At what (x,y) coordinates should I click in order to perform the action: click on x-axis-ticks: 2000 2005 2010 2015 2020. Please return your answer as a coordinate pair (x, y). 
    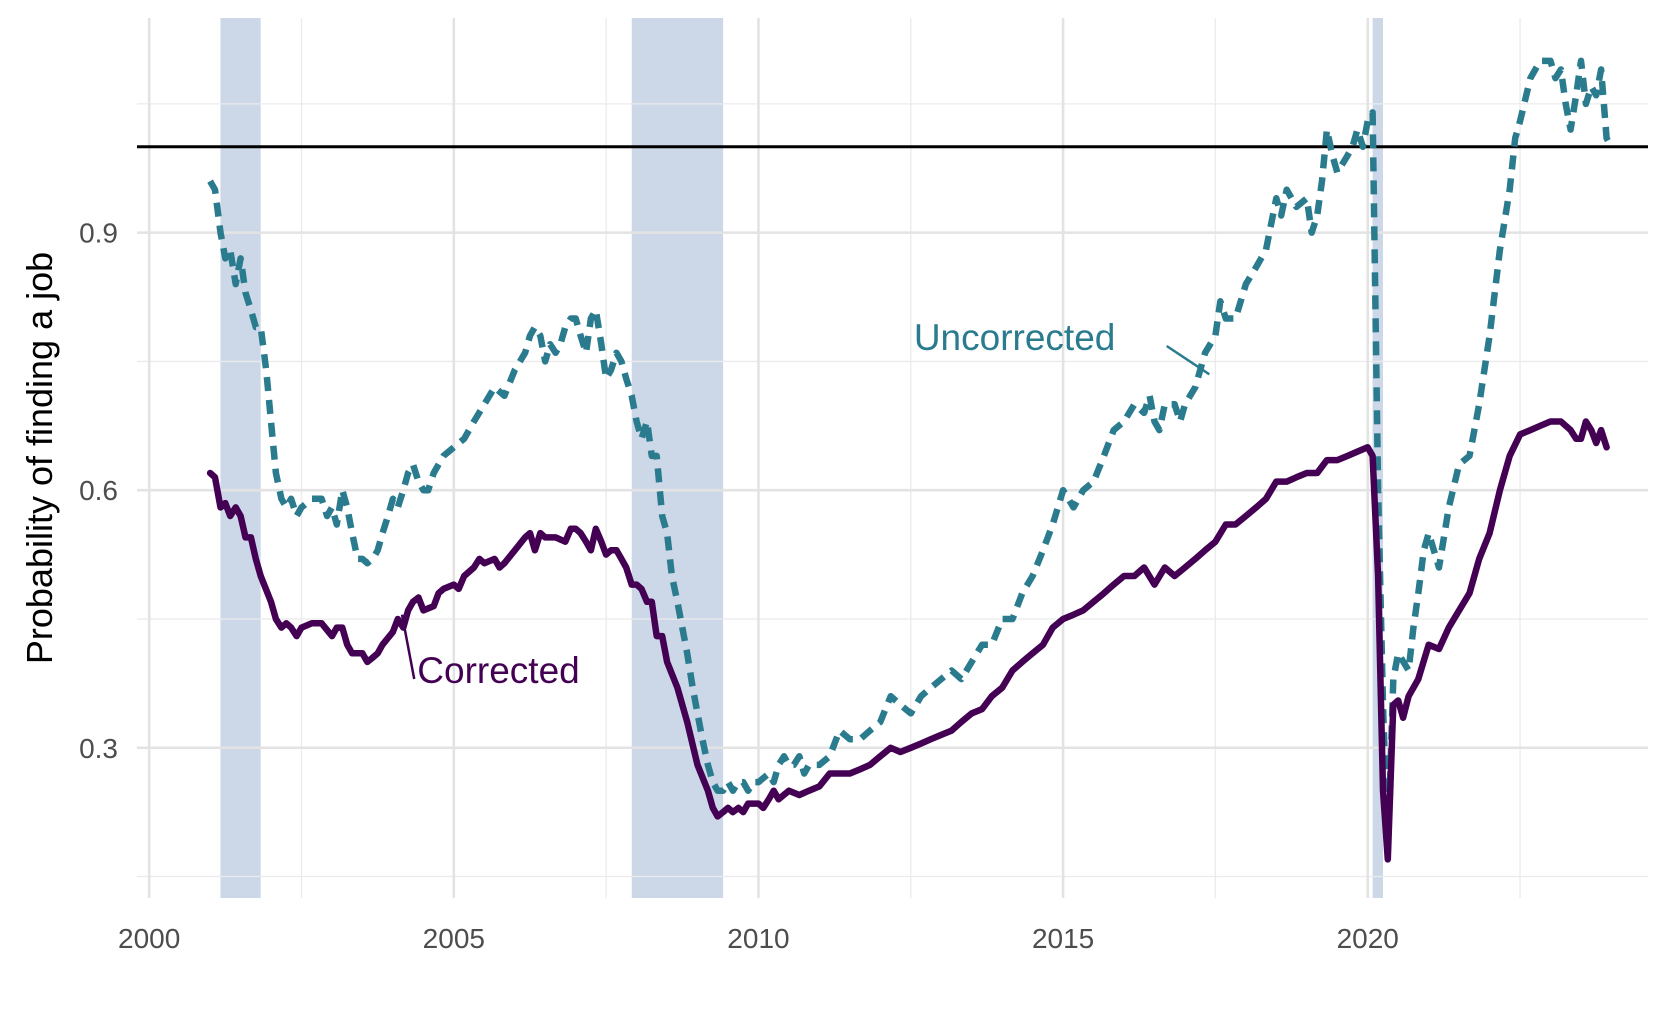
    Looking at the image, I should click on (758, 938).